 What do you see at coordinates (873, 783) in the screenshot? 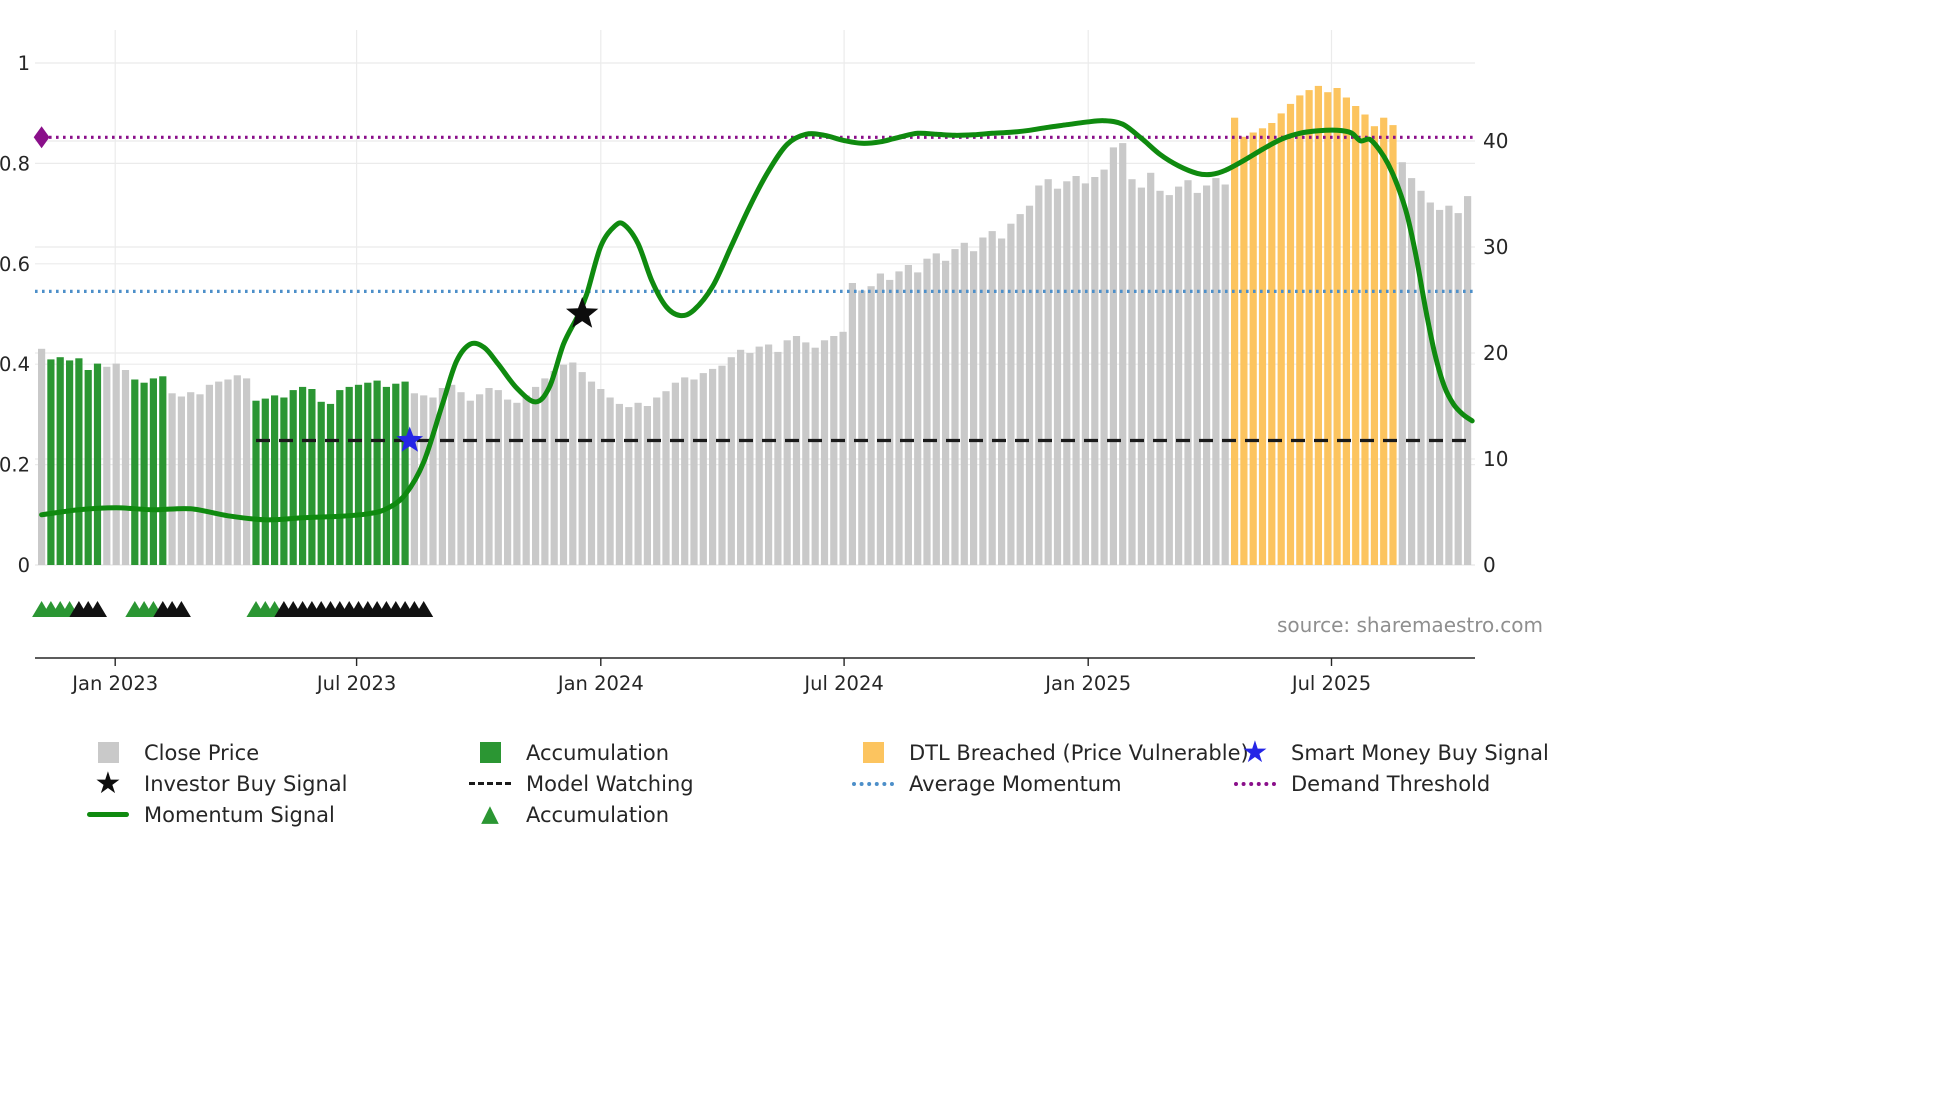
I see `average-momentum-dotted-icon` at bounding box center [873, 783].